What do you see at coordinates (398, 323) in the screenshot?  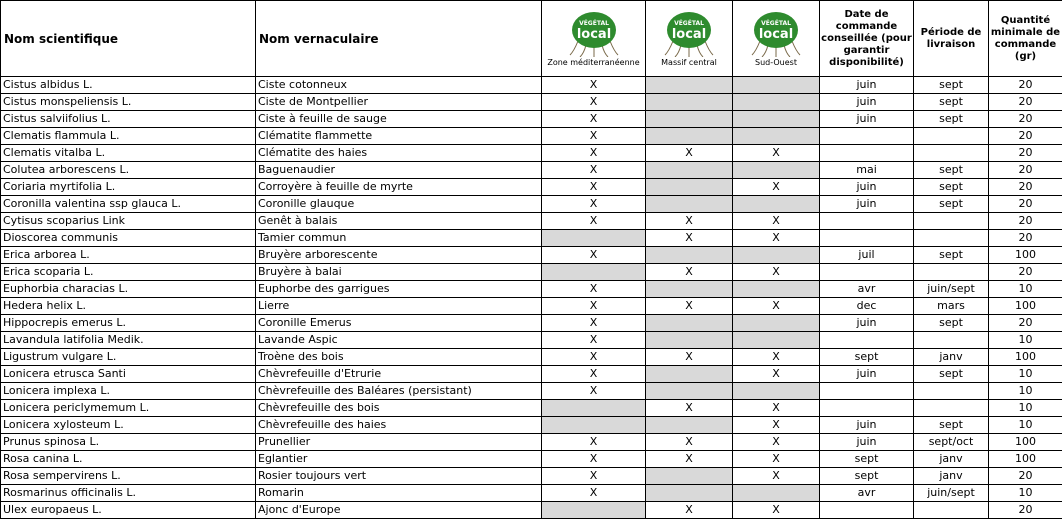 I see `cell-common-name: Coronille Emerus` at bounding box center [398, 323].